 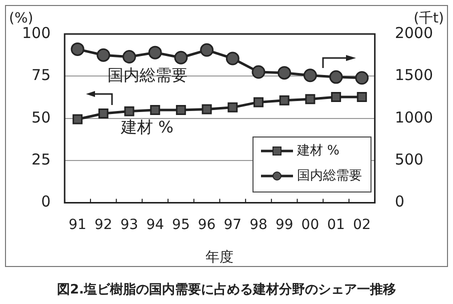 I want to click on x-tick-label: 94, so click(x=155, y=224).